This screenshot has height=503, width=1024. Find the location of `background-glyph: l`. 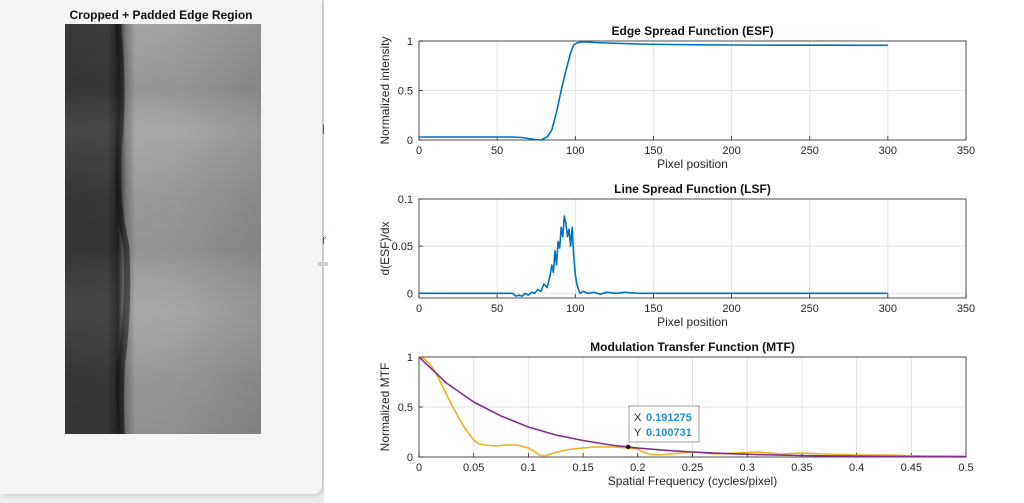

background-glyph: l is located at coordinates (323, 129).